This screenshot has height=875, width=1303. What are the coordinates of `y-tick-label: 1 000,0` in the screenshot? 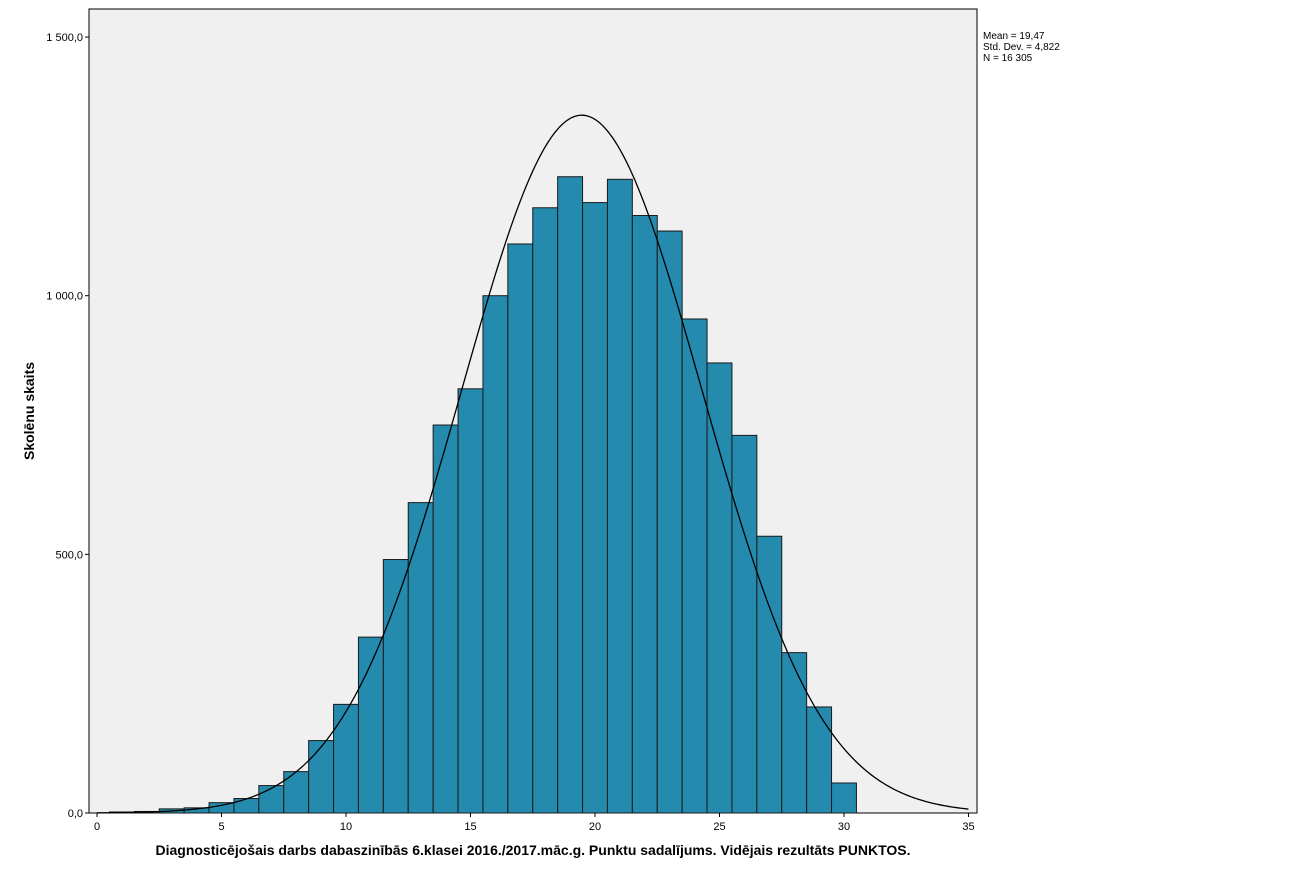 It's located at (64, 297).